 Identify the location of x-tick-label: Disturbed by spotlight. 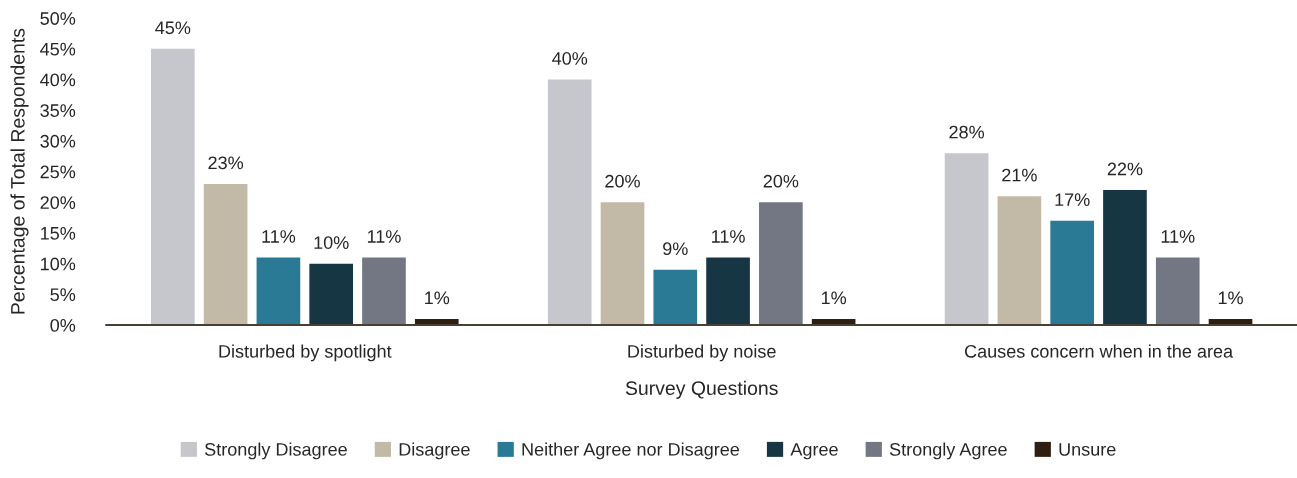
(305, 353).